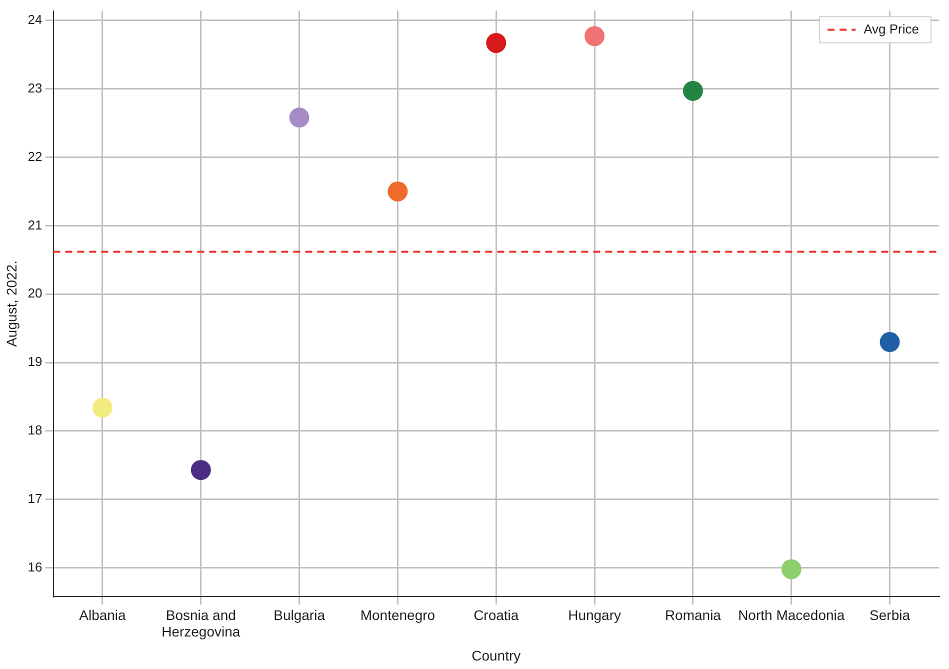 The image size is (949, 669). What do you see at coordinates (35, 224) in the screenshot?
I see `y-tick-label: 21` at bounding box center [35, 224].